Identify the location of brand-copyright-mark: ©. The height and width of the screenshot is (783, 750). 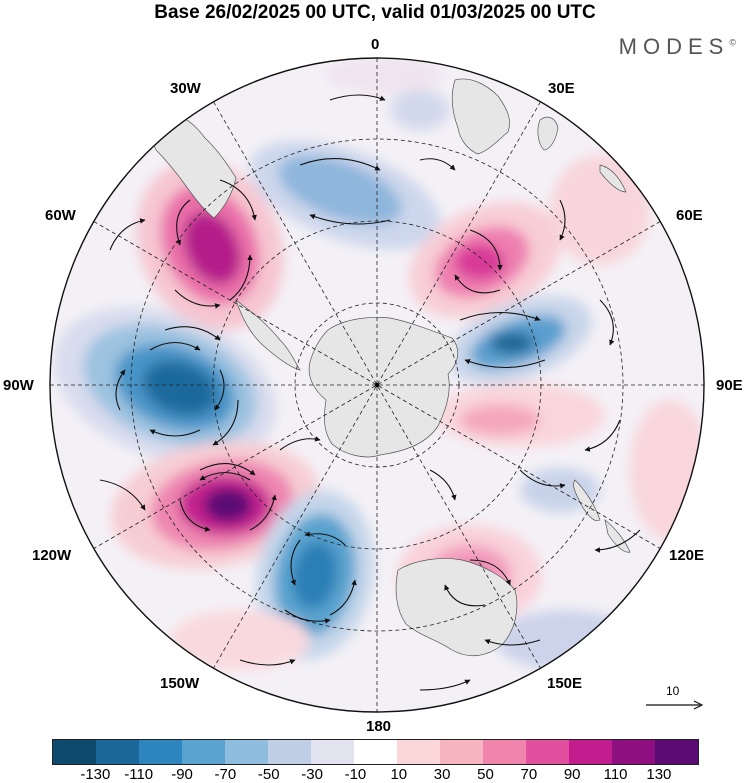
(732, 42).